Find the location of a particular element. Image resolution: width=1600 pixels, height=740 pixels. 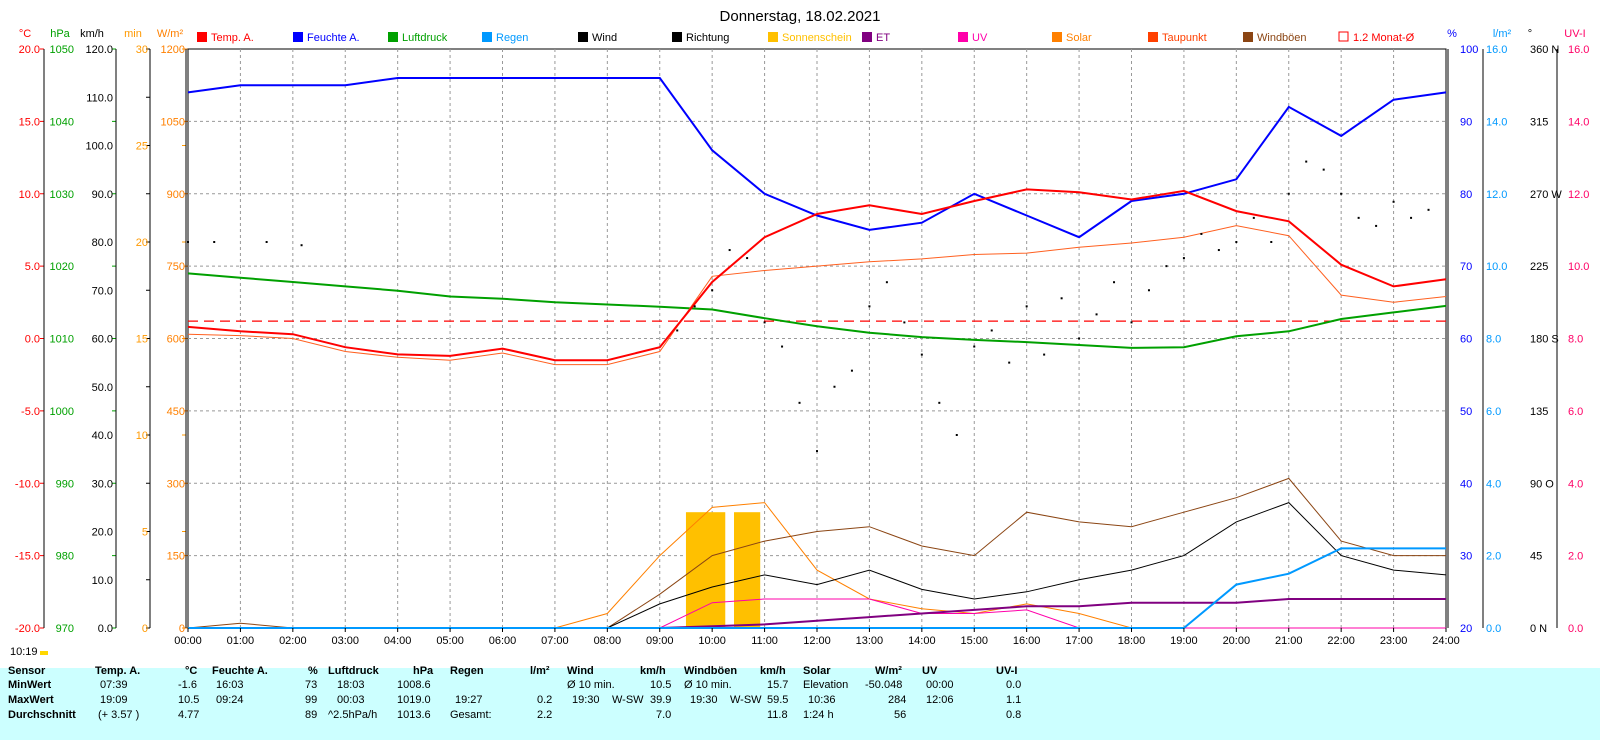

axis-tick-label: 6.0 is located at coordinates (1575, 412).